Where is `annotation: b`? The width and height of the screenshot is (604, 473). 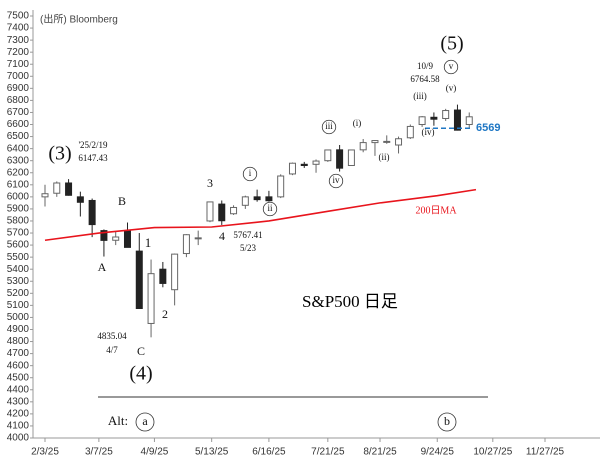 annotation: b is located at coordinates (447, 421).